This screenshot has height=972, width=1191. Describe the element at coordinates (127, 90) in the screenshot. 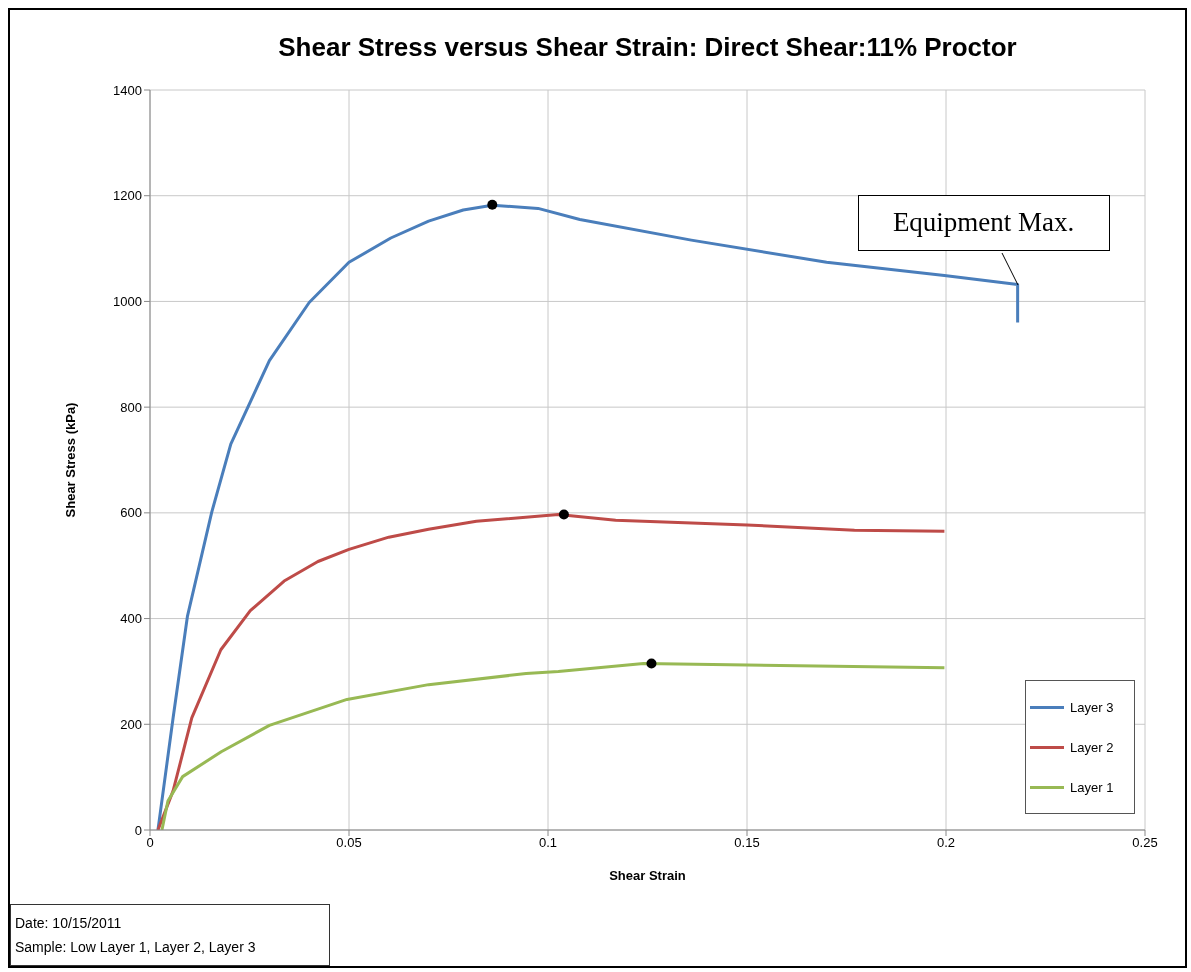

I see `y-tick-label: 1400` at that location.